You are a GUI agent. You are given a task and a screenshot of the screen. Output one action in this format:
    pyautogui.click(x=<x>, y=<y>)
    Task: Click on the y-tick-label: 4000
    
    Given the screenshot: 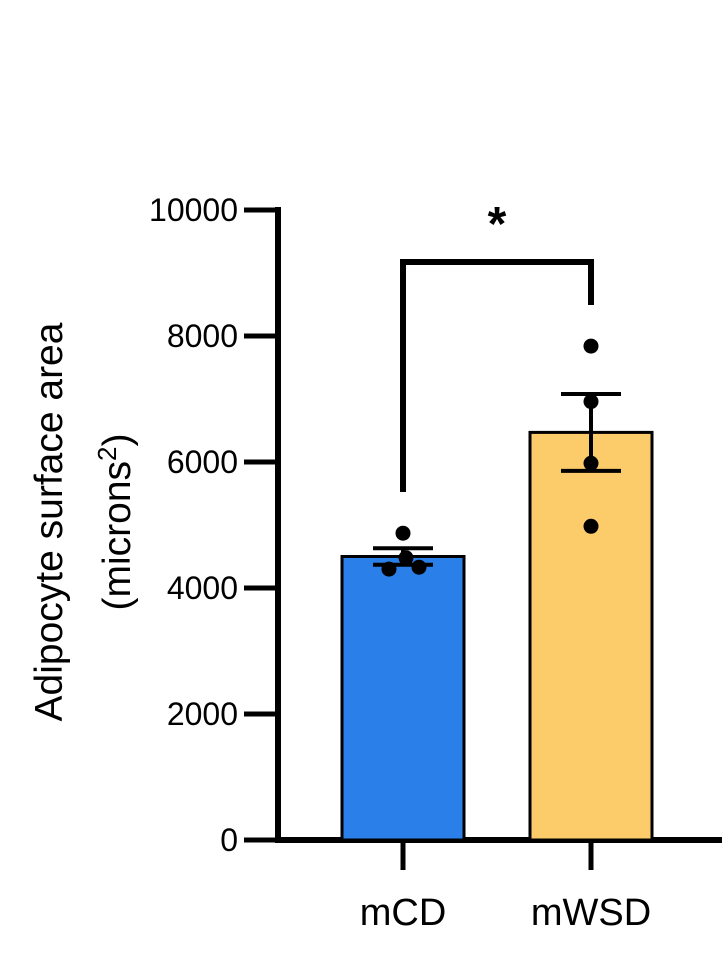 What is the action you would take?
    pyautogui.click(x=202, y=588)
    